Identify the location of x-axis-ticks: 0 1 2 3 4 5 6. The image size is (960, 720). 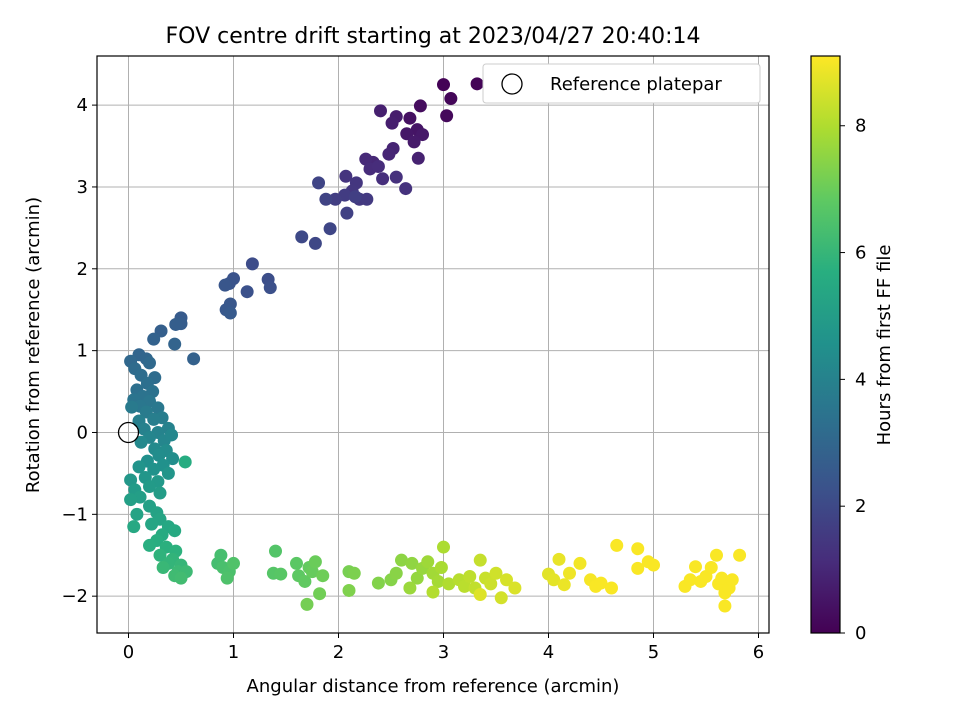
(443, 648).